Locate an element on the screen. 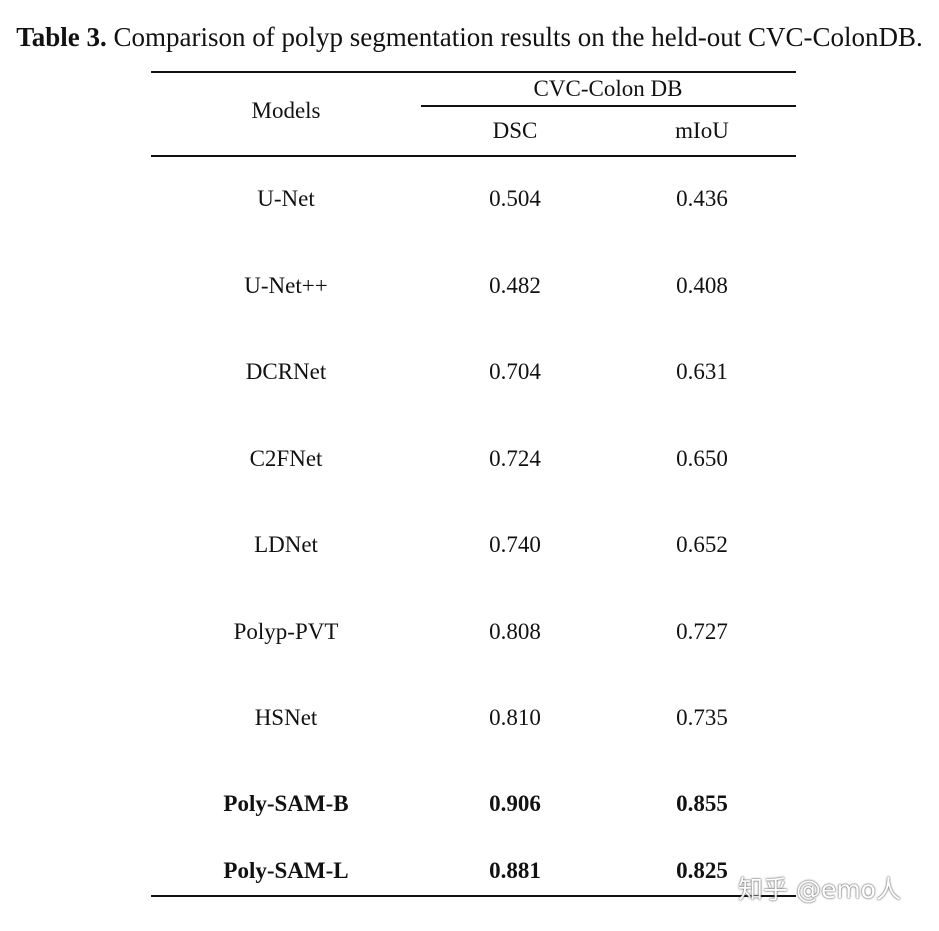  row-2-miou: 0.631 is located at coordinates (702, 371).